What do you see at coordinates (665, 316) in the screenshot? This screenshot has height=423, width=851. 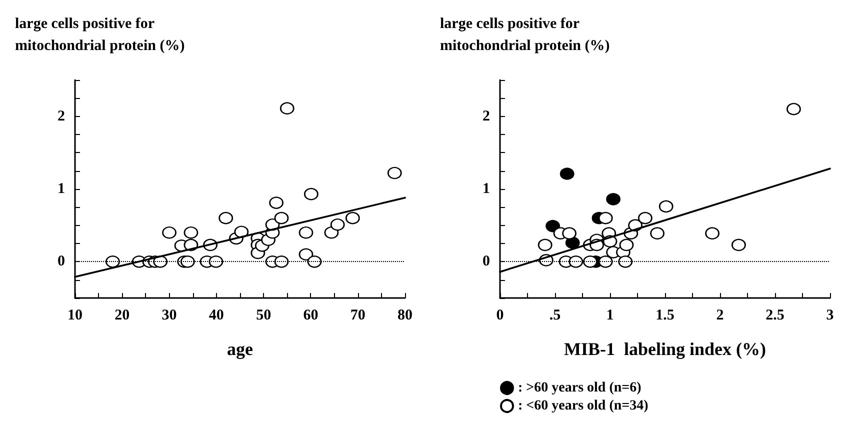 I see `x-tick-label: 1.5` at bounding box center [665, 316].